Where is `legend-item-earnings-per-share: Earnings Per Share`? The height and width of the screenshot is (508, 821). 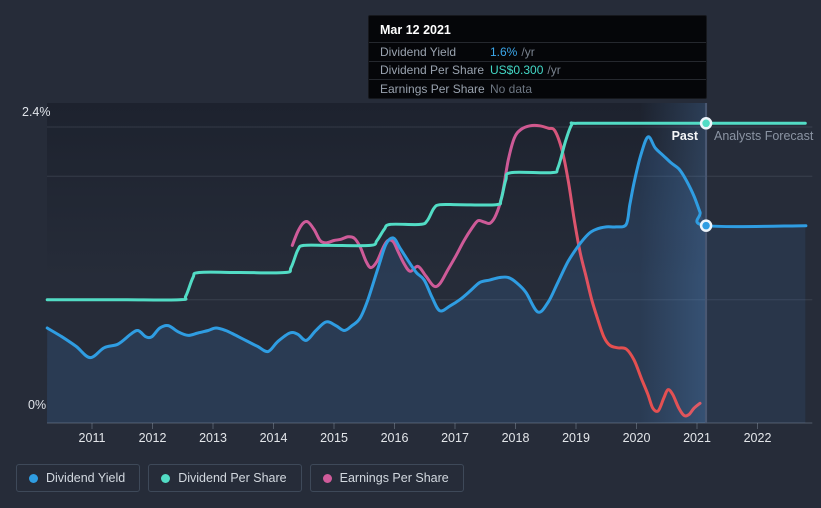
legend-item-earnings-per-share: Earnings Per Share is located at coordinates (386, 478).